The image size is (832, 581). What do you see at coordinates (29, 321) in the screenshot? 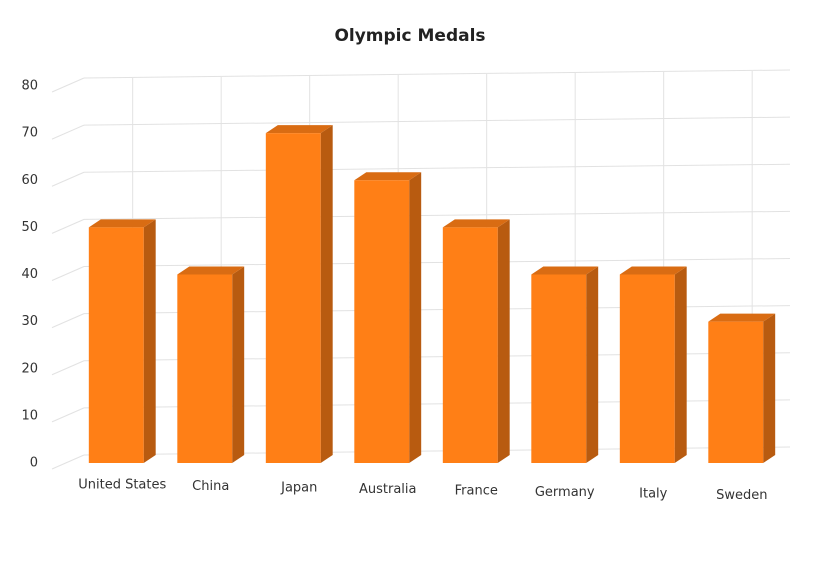
I see `y-tick-label: 30` at bounding box center [29, 321].